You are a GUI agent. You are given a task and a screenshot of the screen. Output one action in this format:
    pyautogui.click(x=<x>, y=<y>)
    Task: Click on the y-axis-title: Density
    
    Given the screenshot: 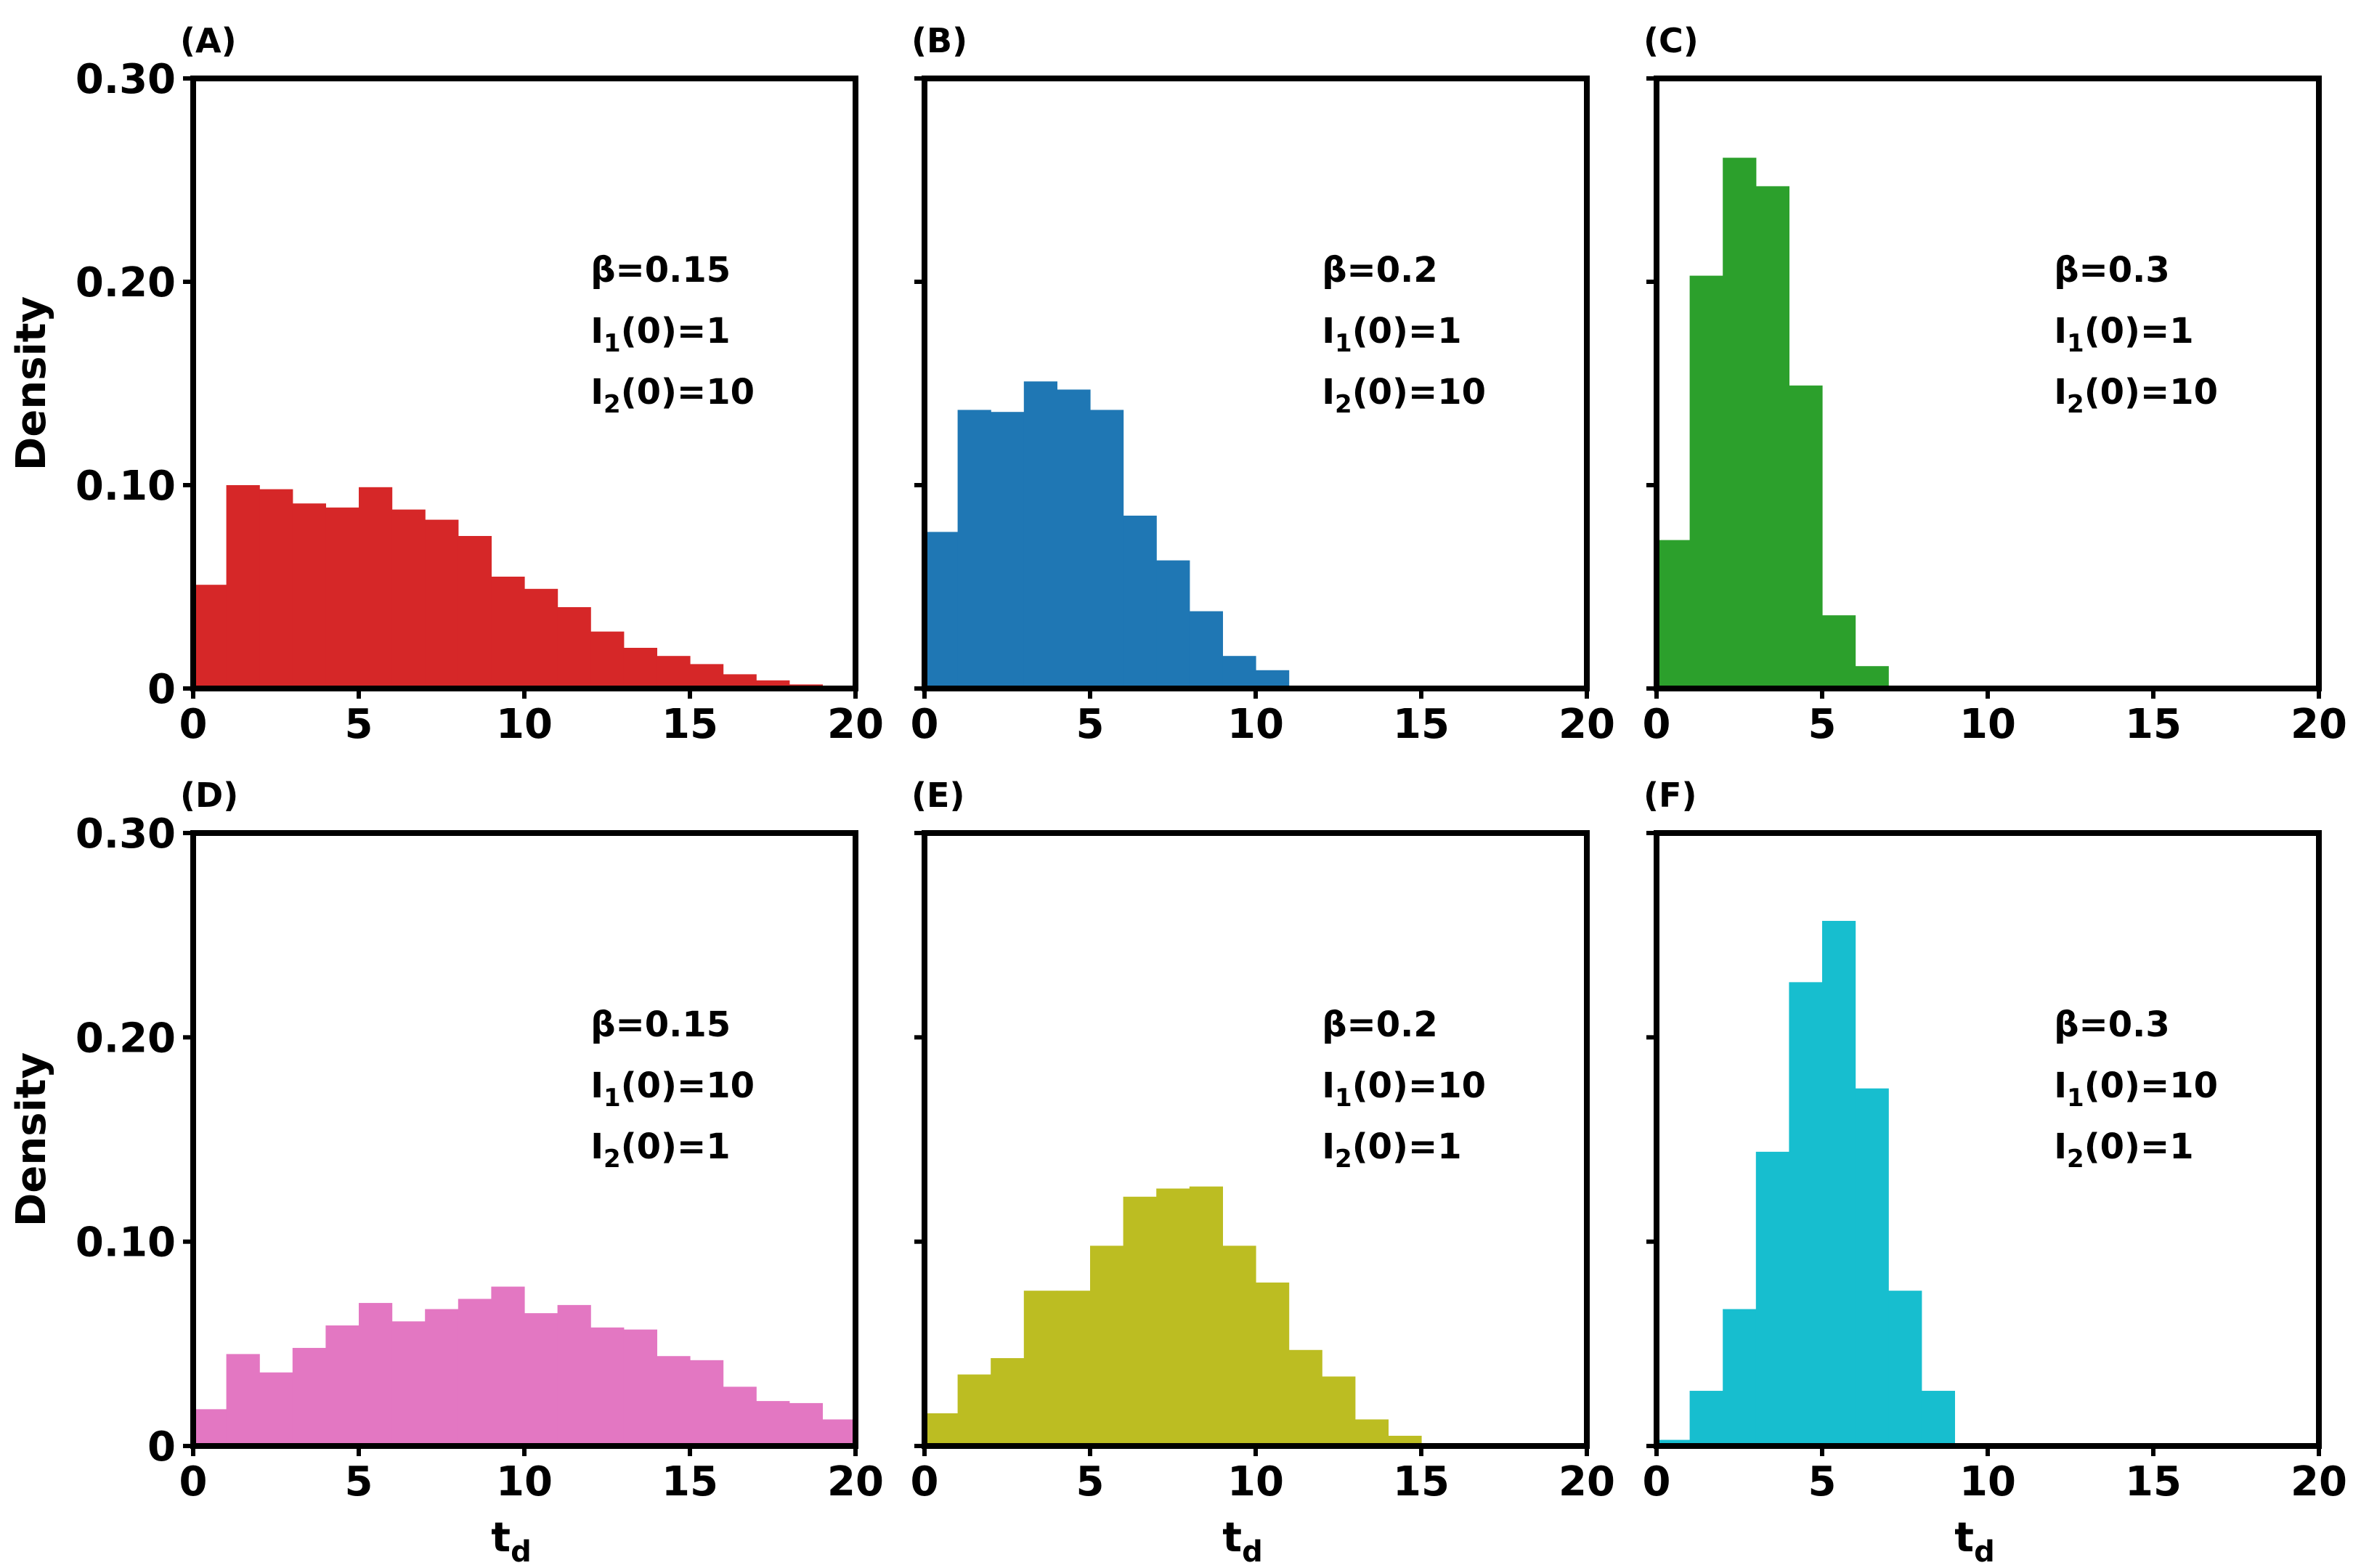 What is the action you would take?
    pyautogui.click(x=31, y=1139)
    